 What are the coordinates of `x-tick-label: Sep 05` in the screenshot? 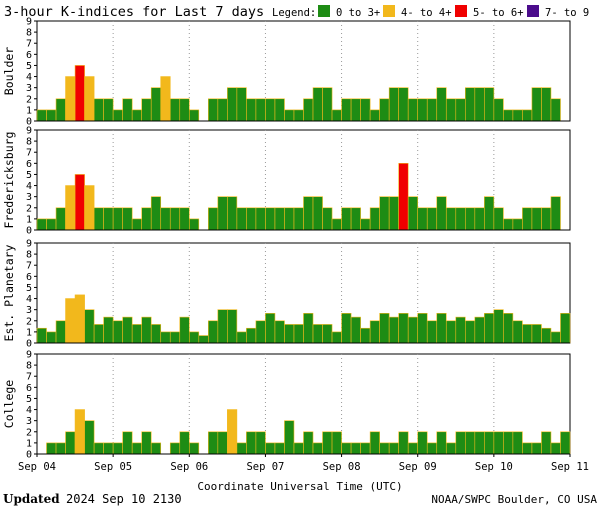 It's located at (113, 467).